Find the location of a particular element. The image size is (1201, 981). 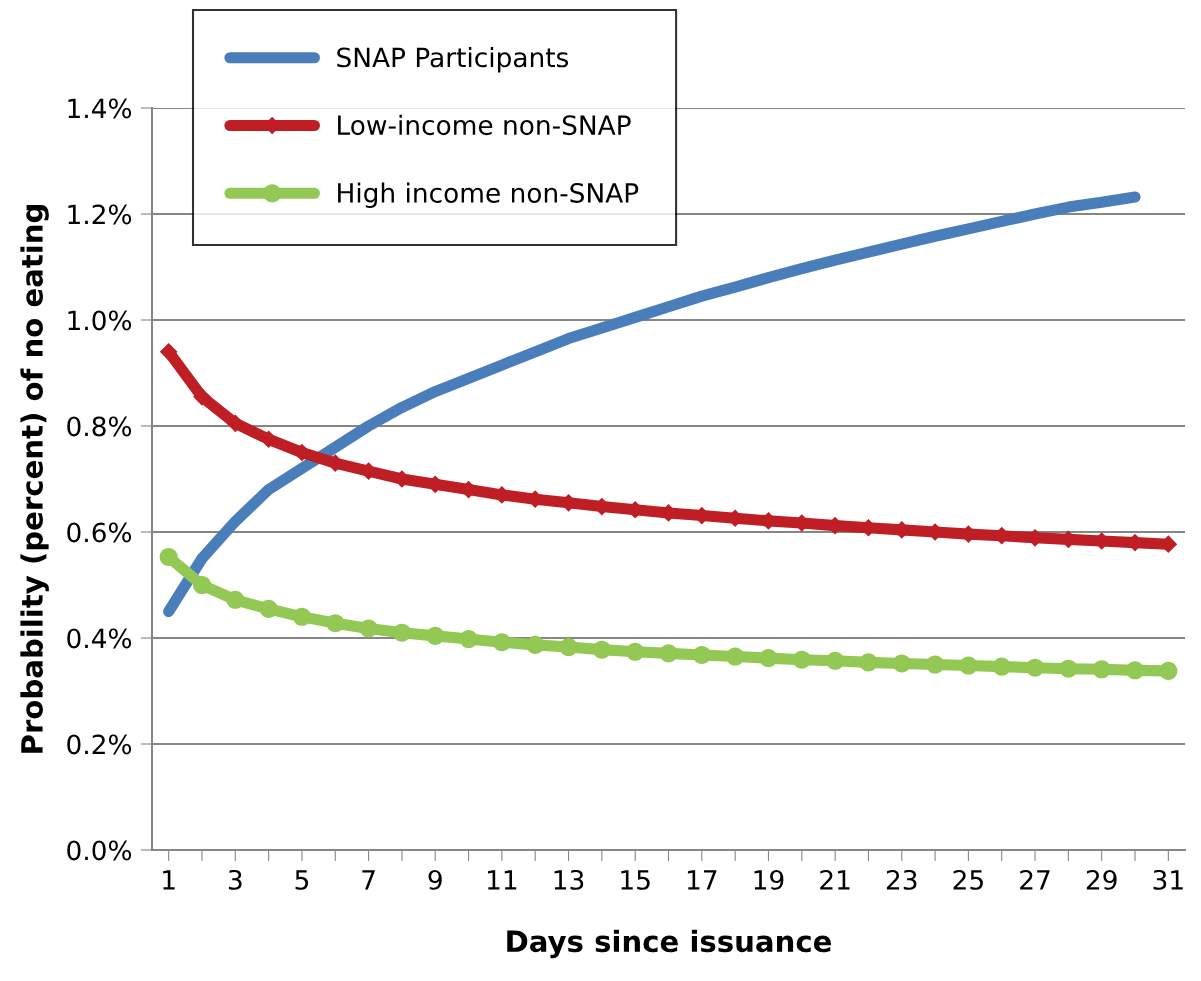

x-tick-label: 31 is located at coordinates (1168, 879).